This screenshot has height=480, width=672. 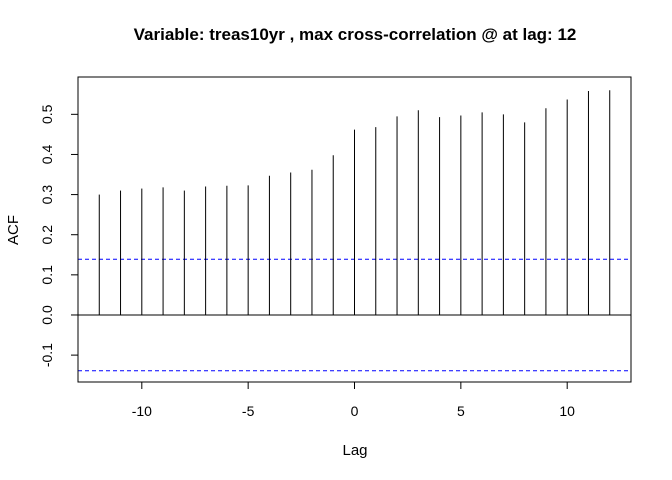 What do you see at coordinates (248, 411) in the screenshot?
I see `x-tick-label: -5` at bounding box center [248, 411].